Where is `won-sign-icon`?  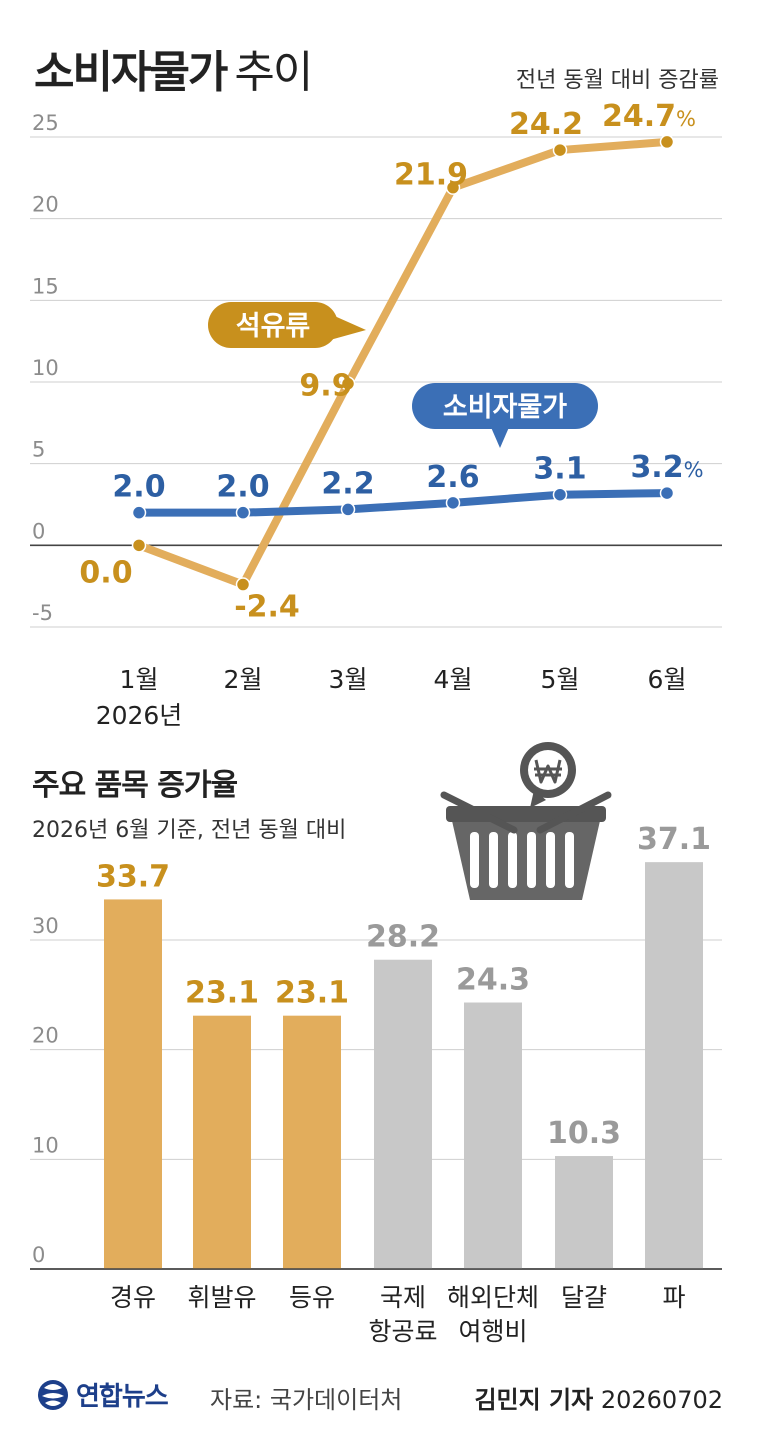 won-sign-icon is located at coordinates (548, 771).